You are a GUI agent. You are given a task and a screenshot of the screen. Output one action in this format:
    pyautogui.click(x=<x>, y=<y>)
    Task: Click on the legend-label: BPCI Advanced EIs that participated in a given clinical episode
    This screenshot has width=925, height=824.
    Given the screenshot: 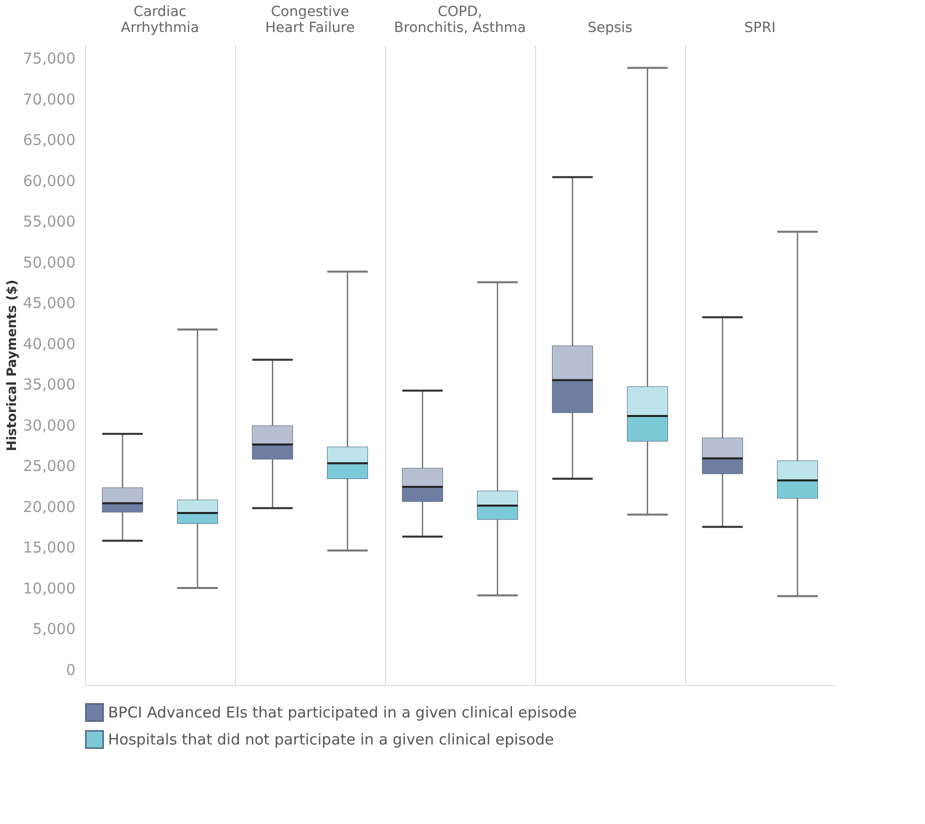 What is the action you would take?
    pyautogui.click(x=342, y=713)
    